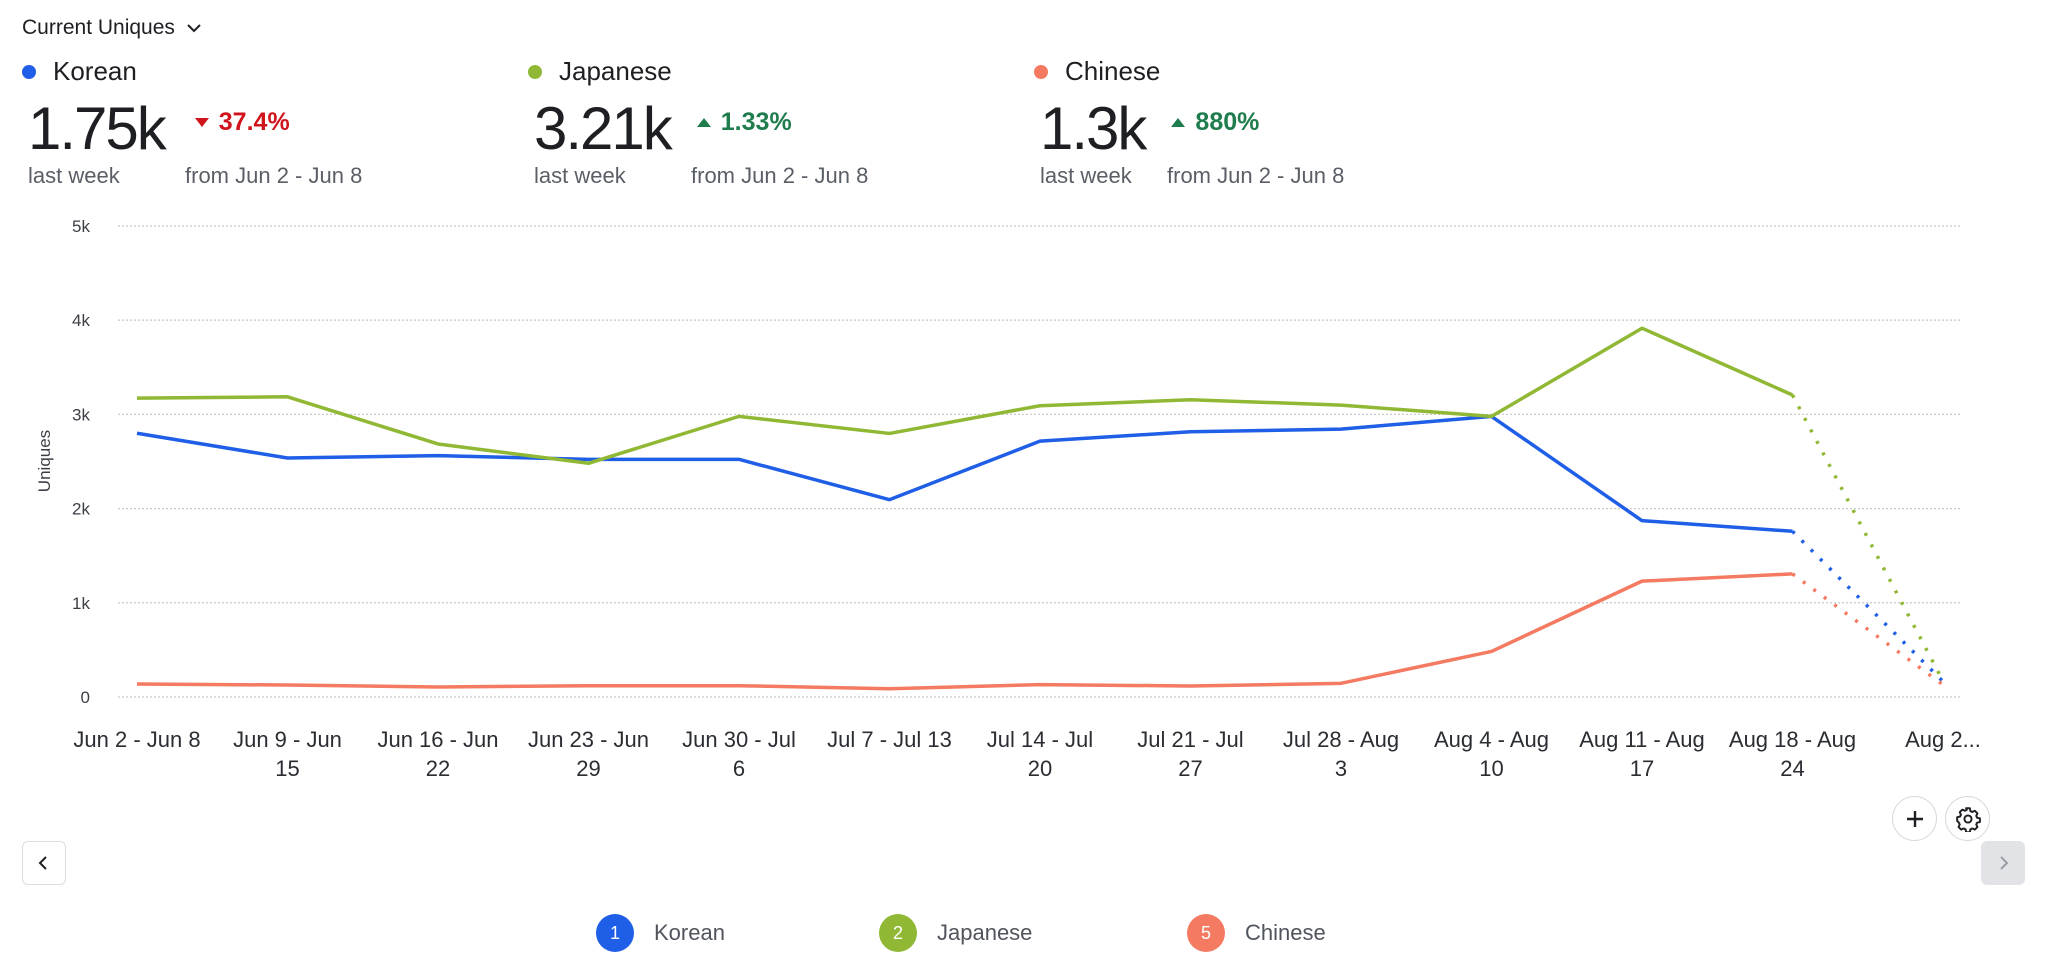 This screenshot has height=975, width=2048. I want to click on y-axis-label: Uniques, so click(44, 461).